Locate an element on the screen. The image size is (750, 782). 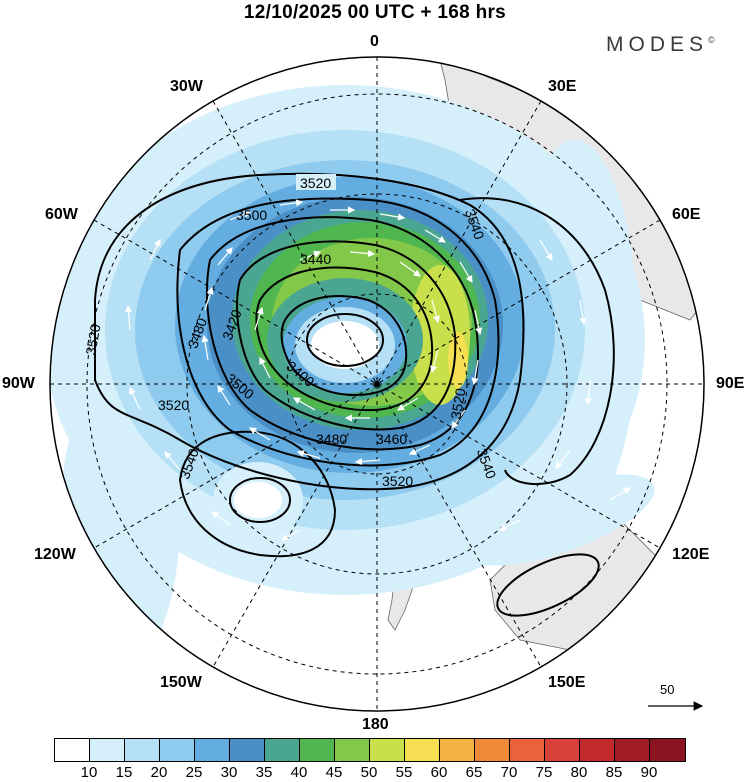
lon-label-30w: 30W is located at coordinates (186, 86).